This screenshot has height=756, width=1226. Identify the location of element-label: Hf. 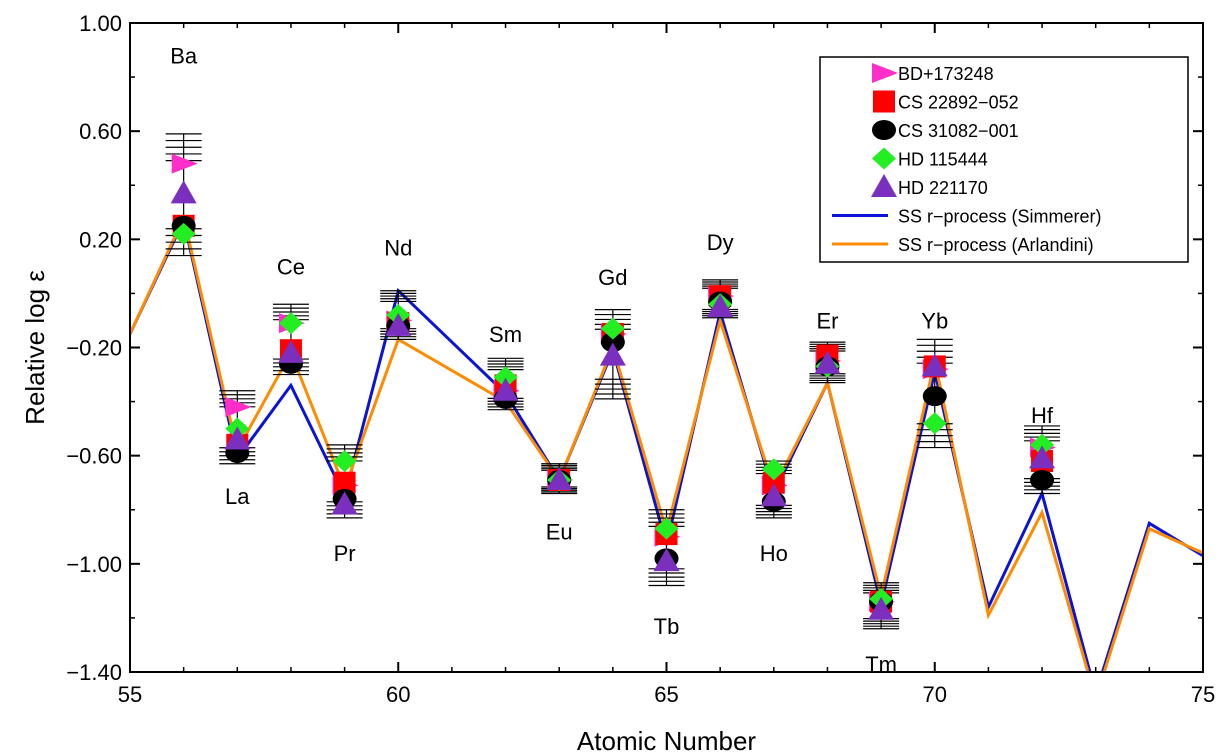
(1042, 415).